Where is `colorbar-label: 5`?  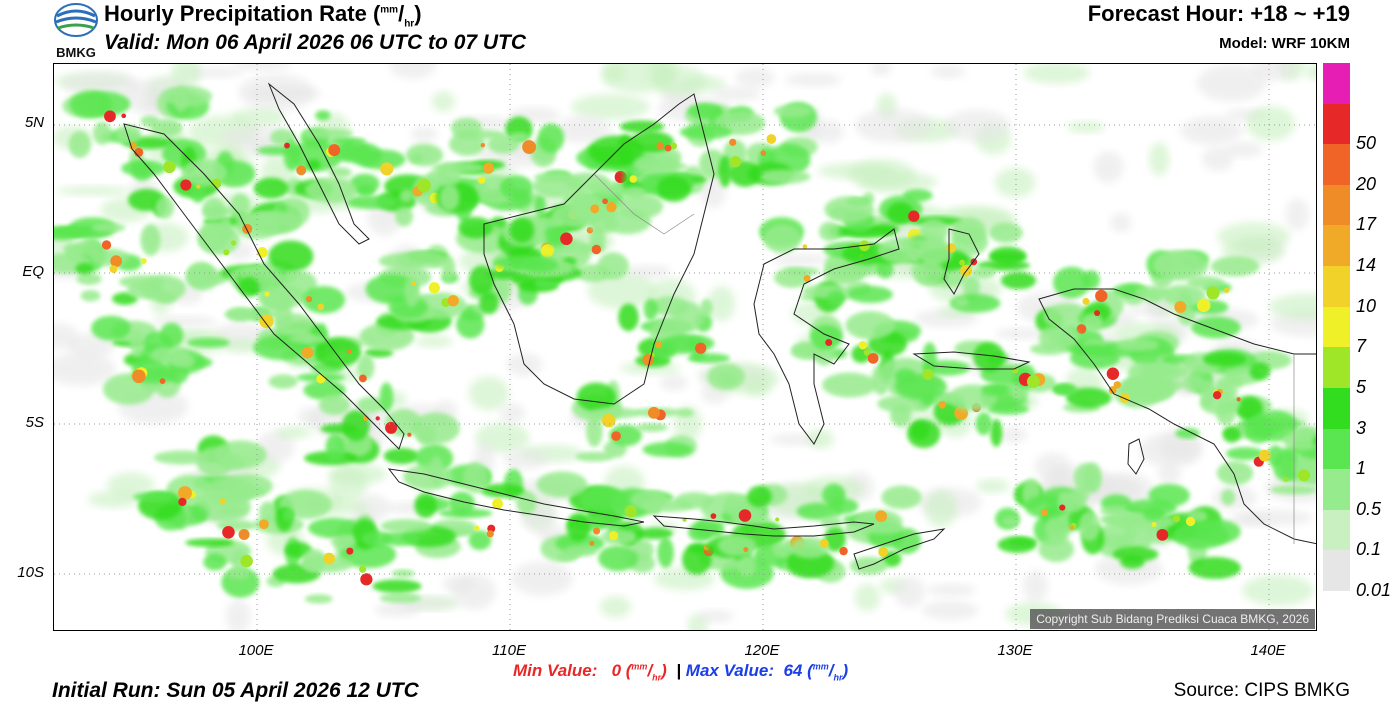
colorbar-label: 5 is located at coordinates (1361, 386).